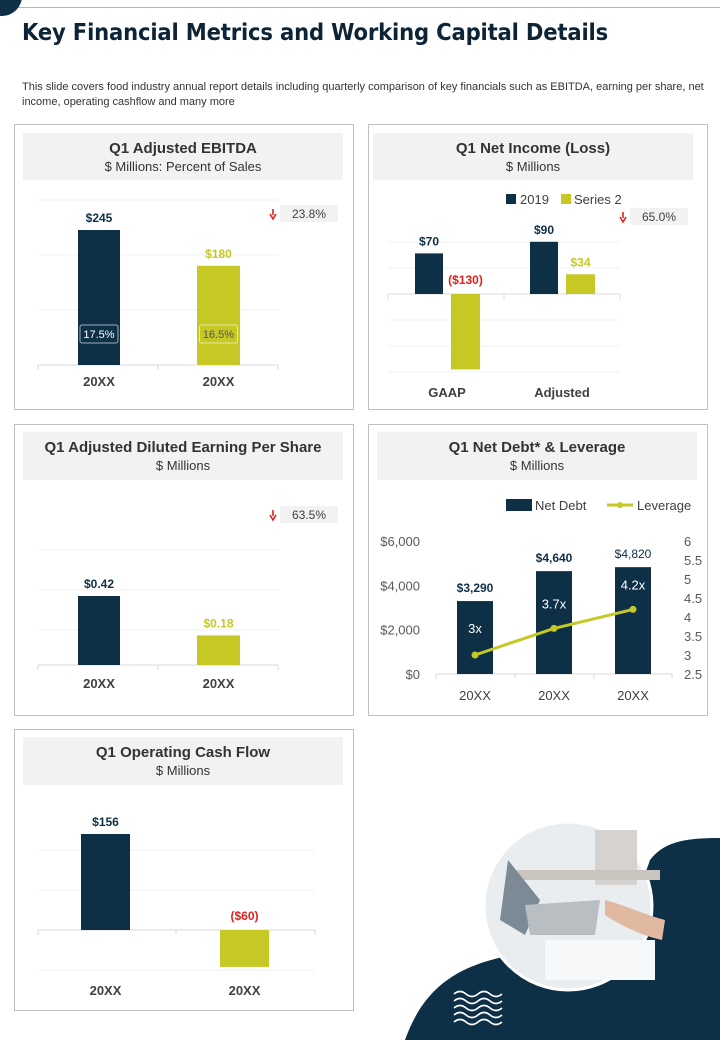  I want to click on legend-label: Series 2, so click(598, 199).